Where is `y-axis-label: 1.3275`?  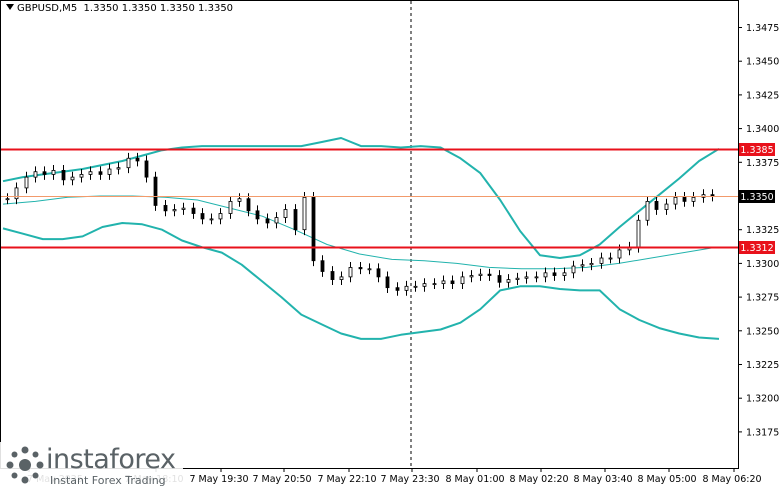 y-axis-label: 1.3275 is located at coordinates (762, 298).